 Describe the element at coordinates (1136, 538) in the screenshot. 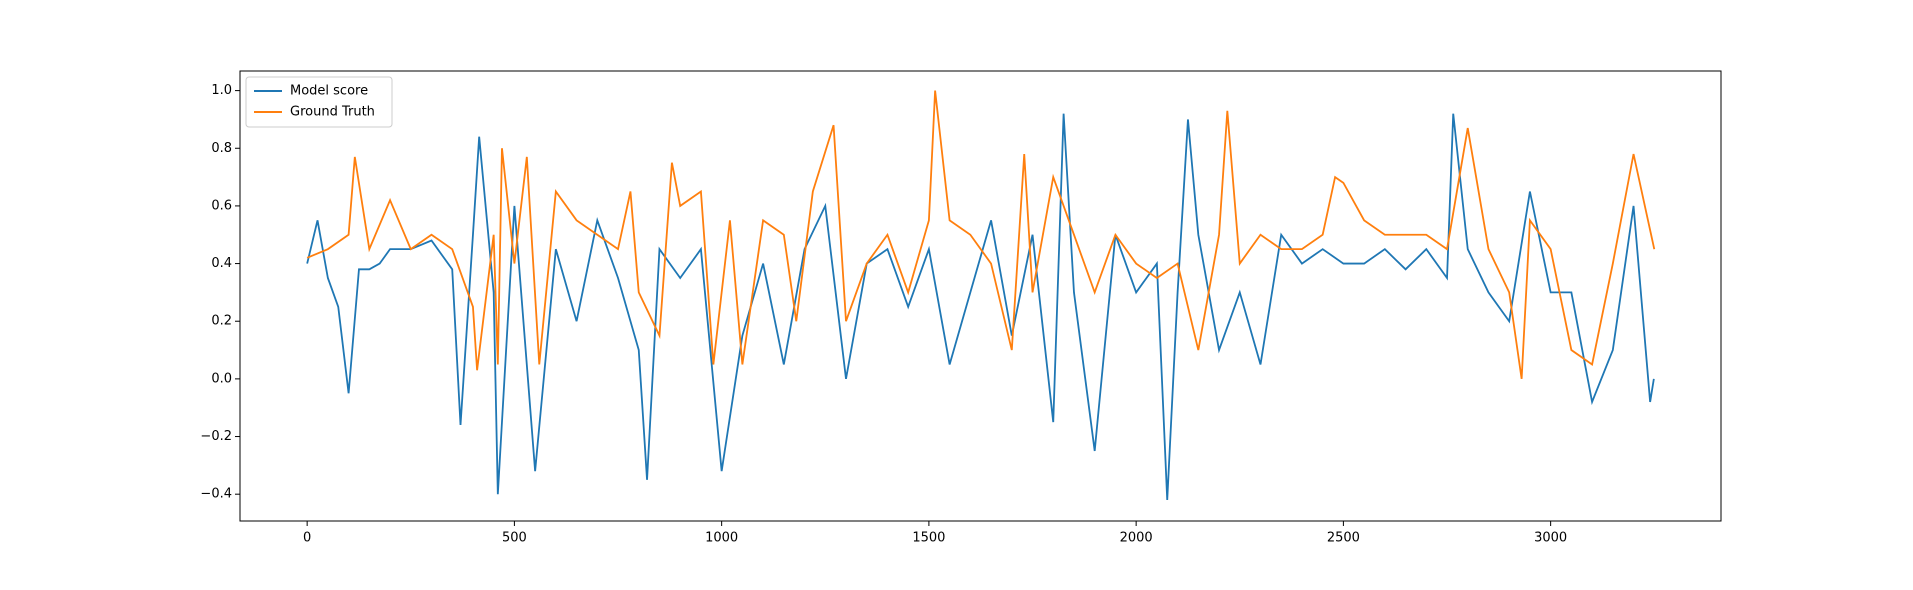

I see `x-tick-label: 2000` at that location.